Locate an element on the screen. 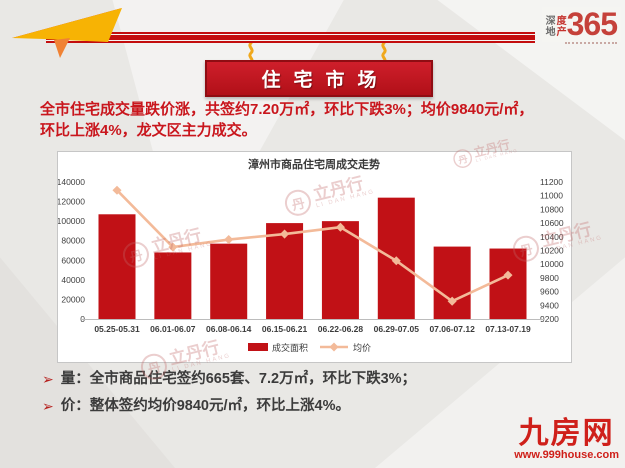 Image resolution: width=625 pixels, height=468 pixels. right-axis-tick: 10200 is located at coordinates (552, 251).